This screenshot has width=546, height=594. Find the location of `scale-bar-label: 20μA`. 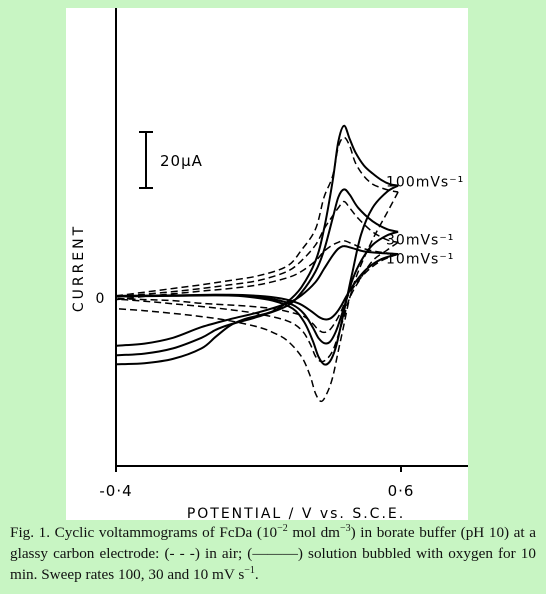

scale-bar-label: 20μA is located at coordinates (181, 161).